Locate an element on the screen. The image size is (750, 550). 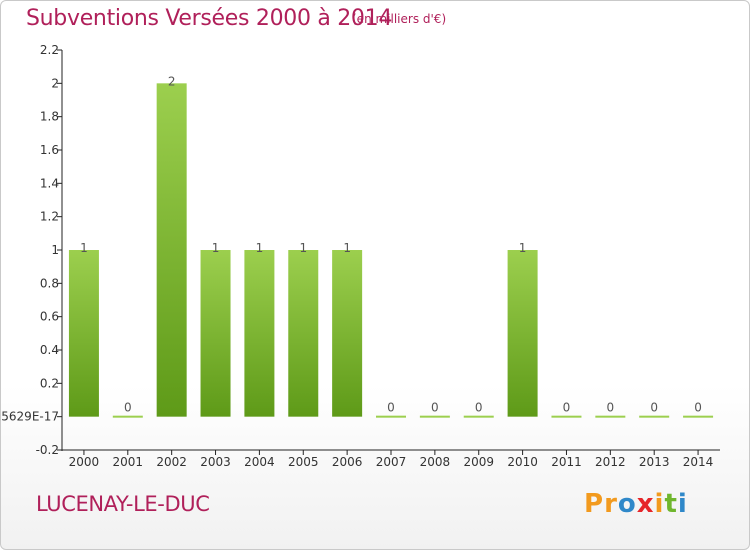
x-tick-label: 2002 is located at coordinates (171, 462).